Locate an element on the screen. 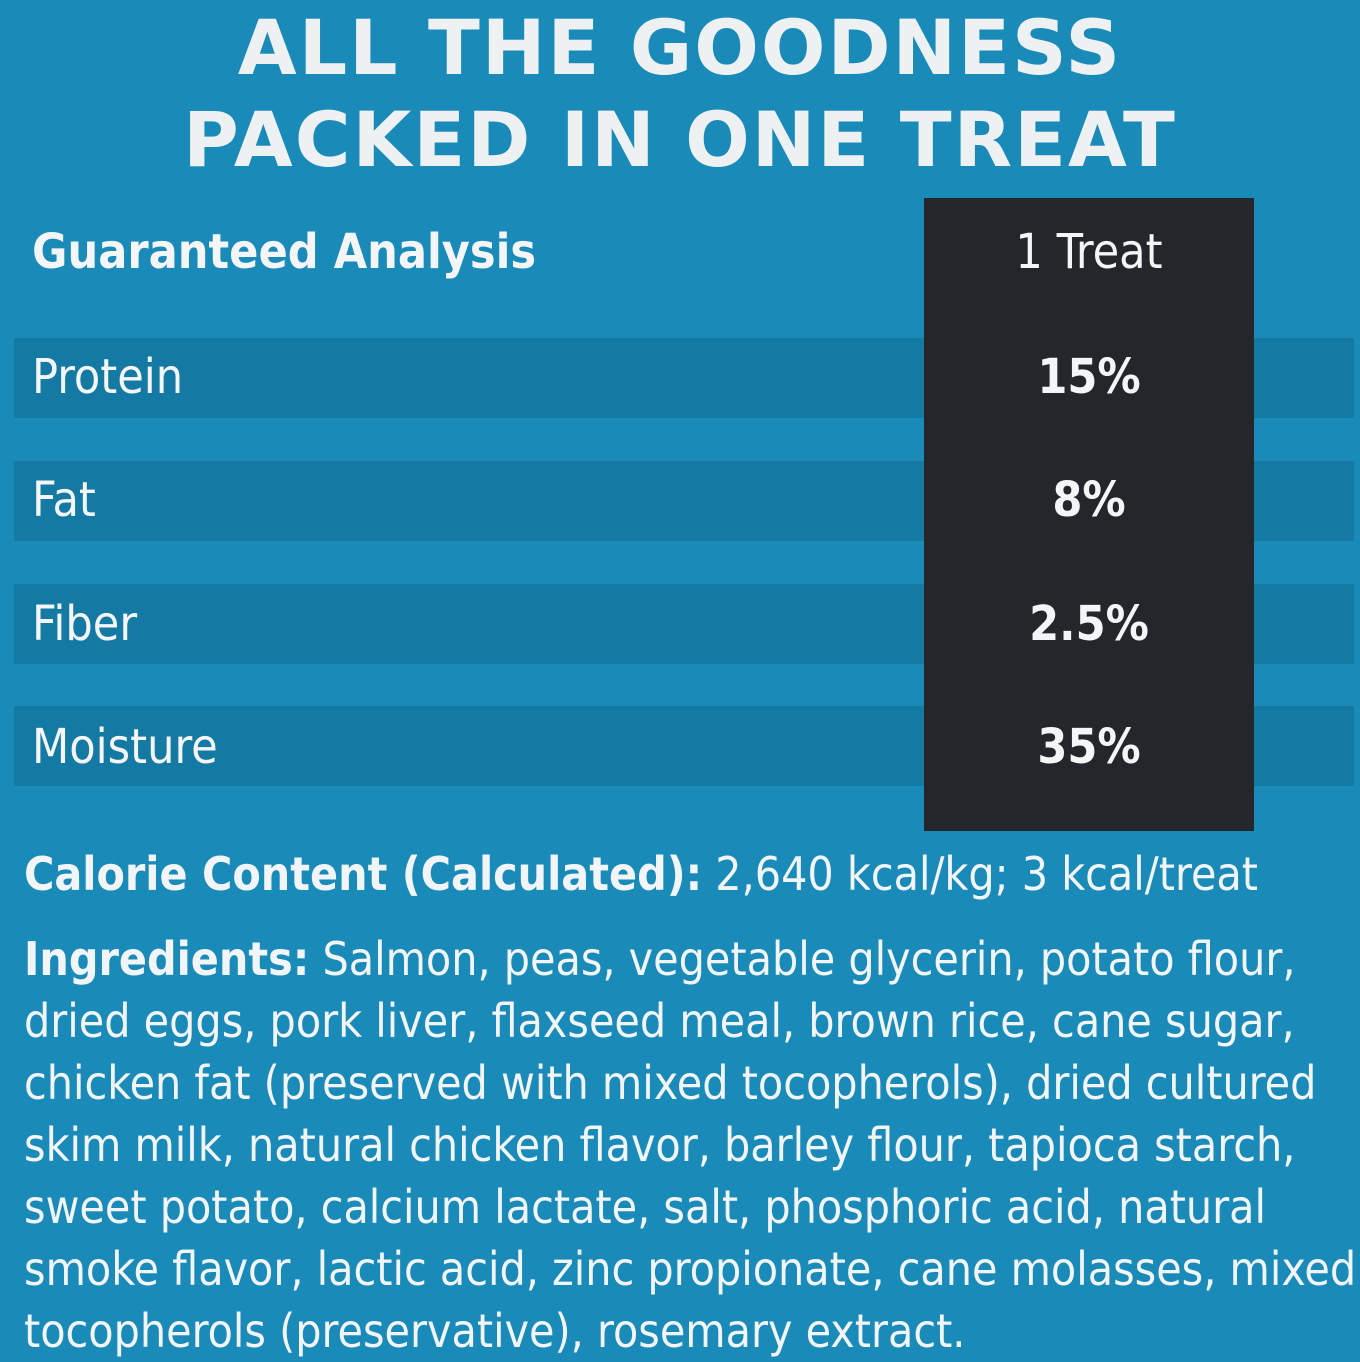 The height and width of the screenshot is (1362, 1360). row-value-protein: 15% is located at coordinates (1089, 377).